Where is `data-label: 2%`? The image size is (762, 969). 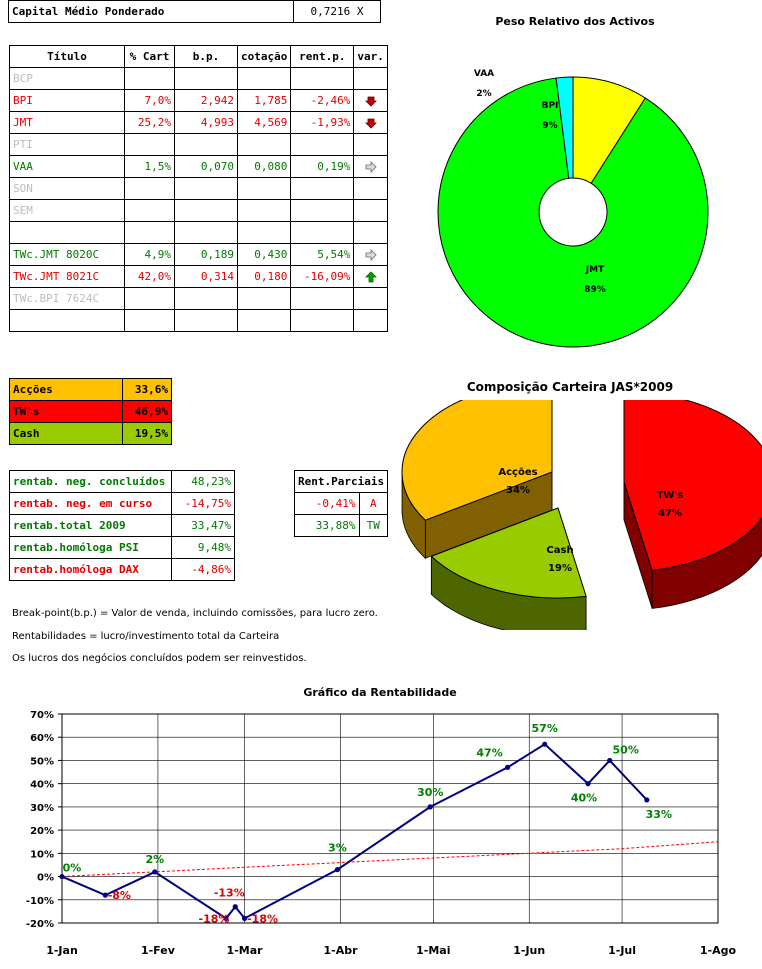 data-label: 2% is located at coordinates (154, 859).